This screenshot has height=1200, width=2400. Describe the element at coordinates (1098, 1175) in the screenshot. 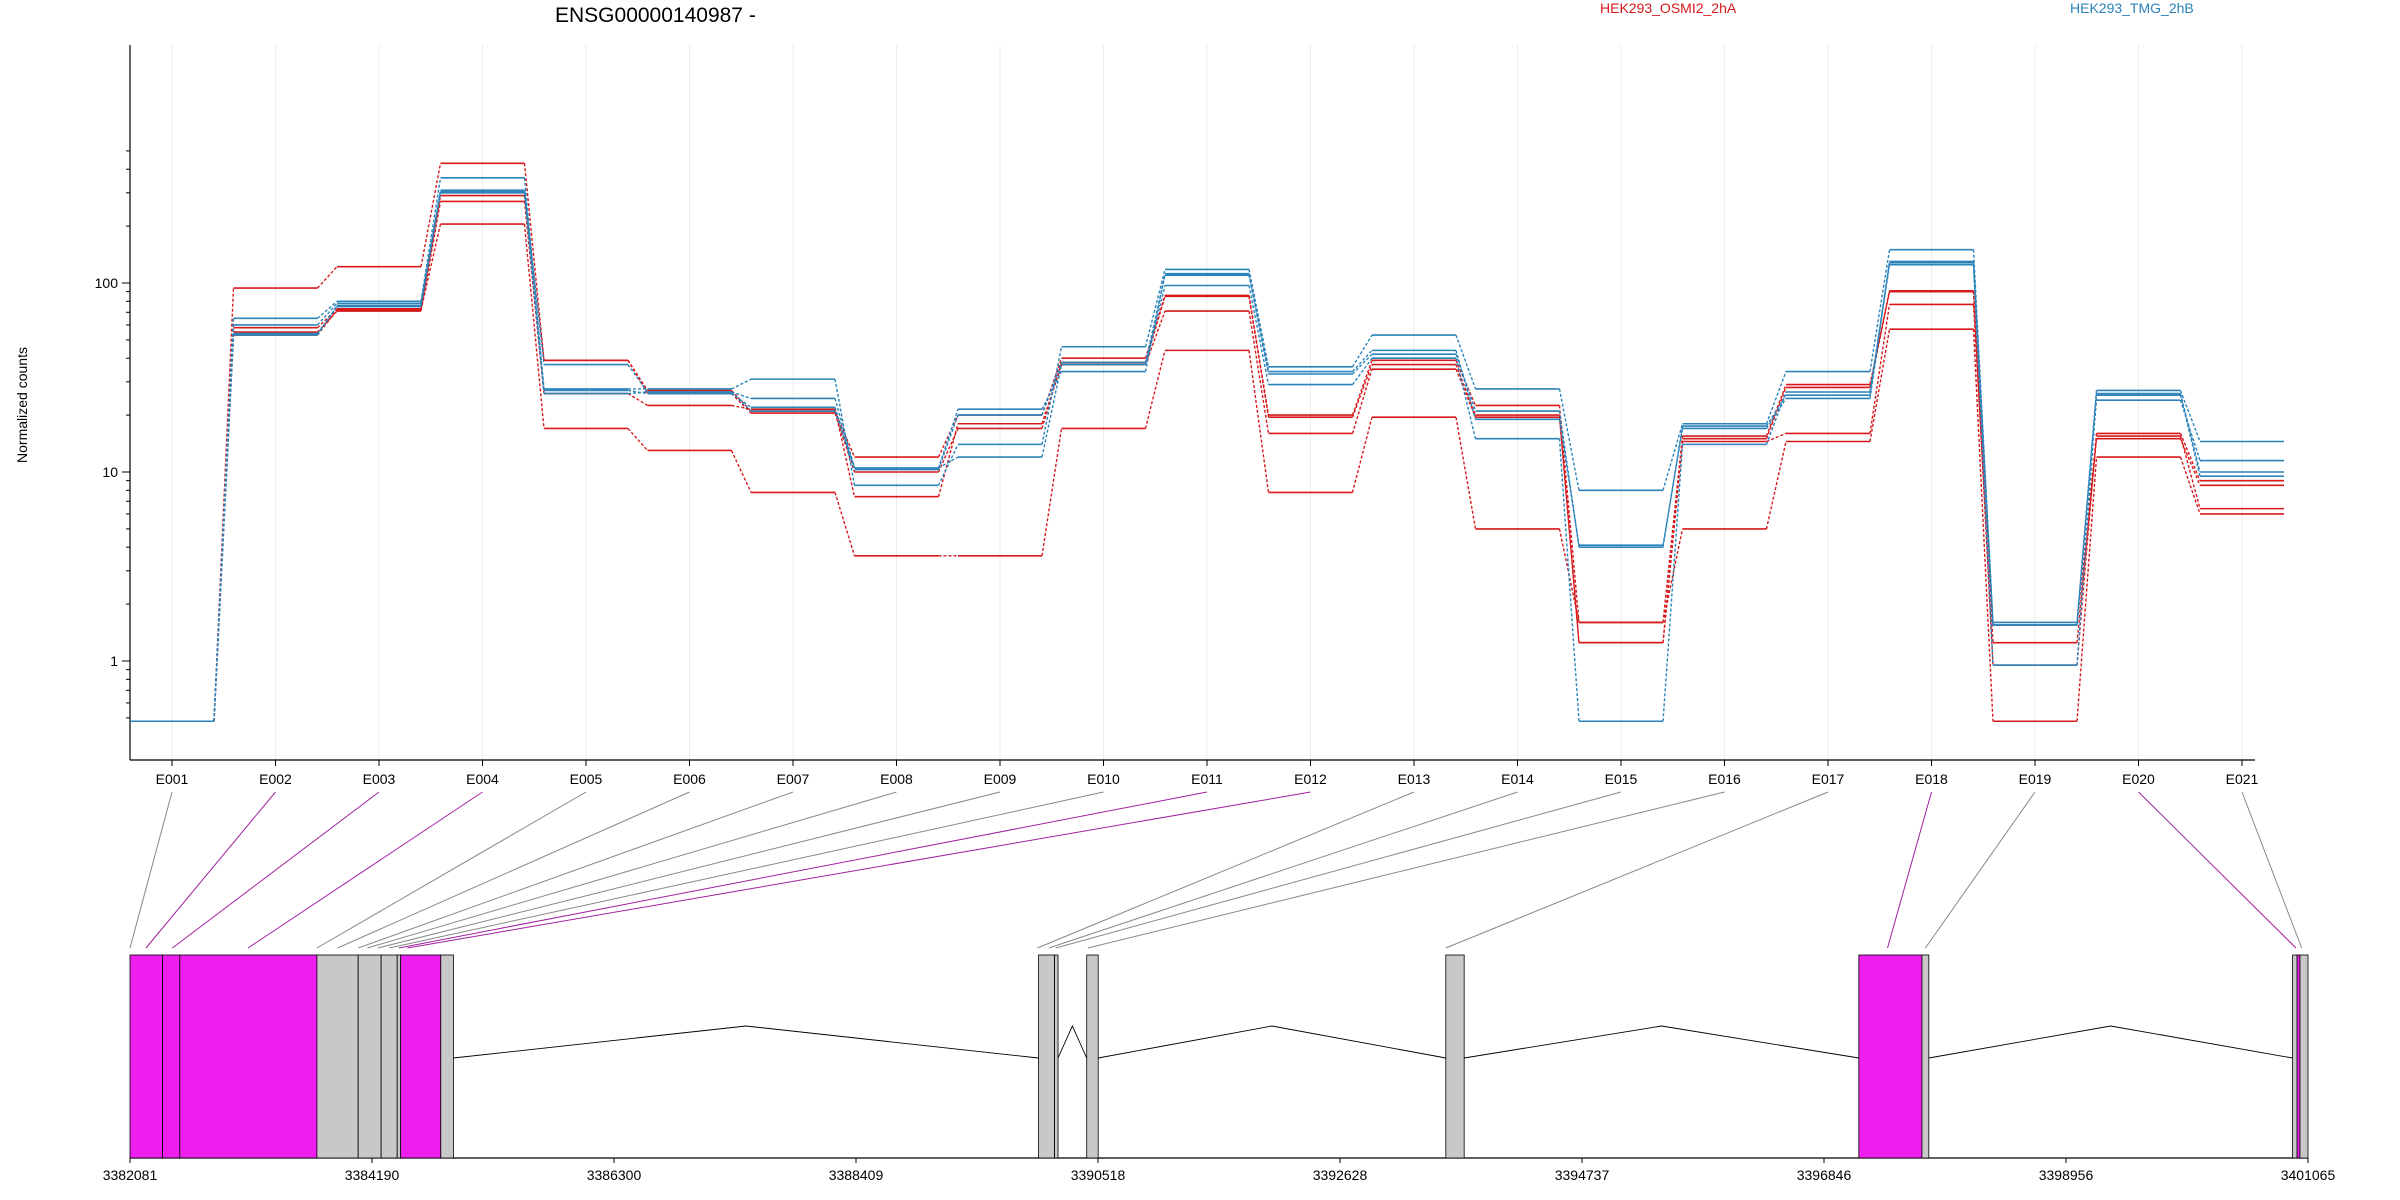

I see `genomic-coordinate-label: 3390518` at that location.